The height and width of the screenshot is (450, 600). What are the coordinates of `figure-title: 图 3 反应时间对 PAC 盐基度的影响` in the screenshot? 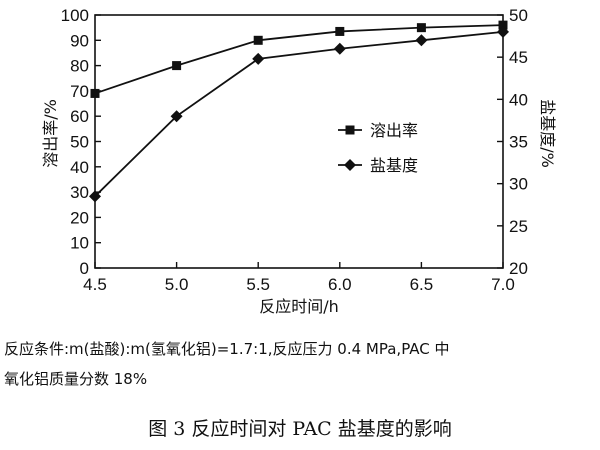 It's located at (300, 429).